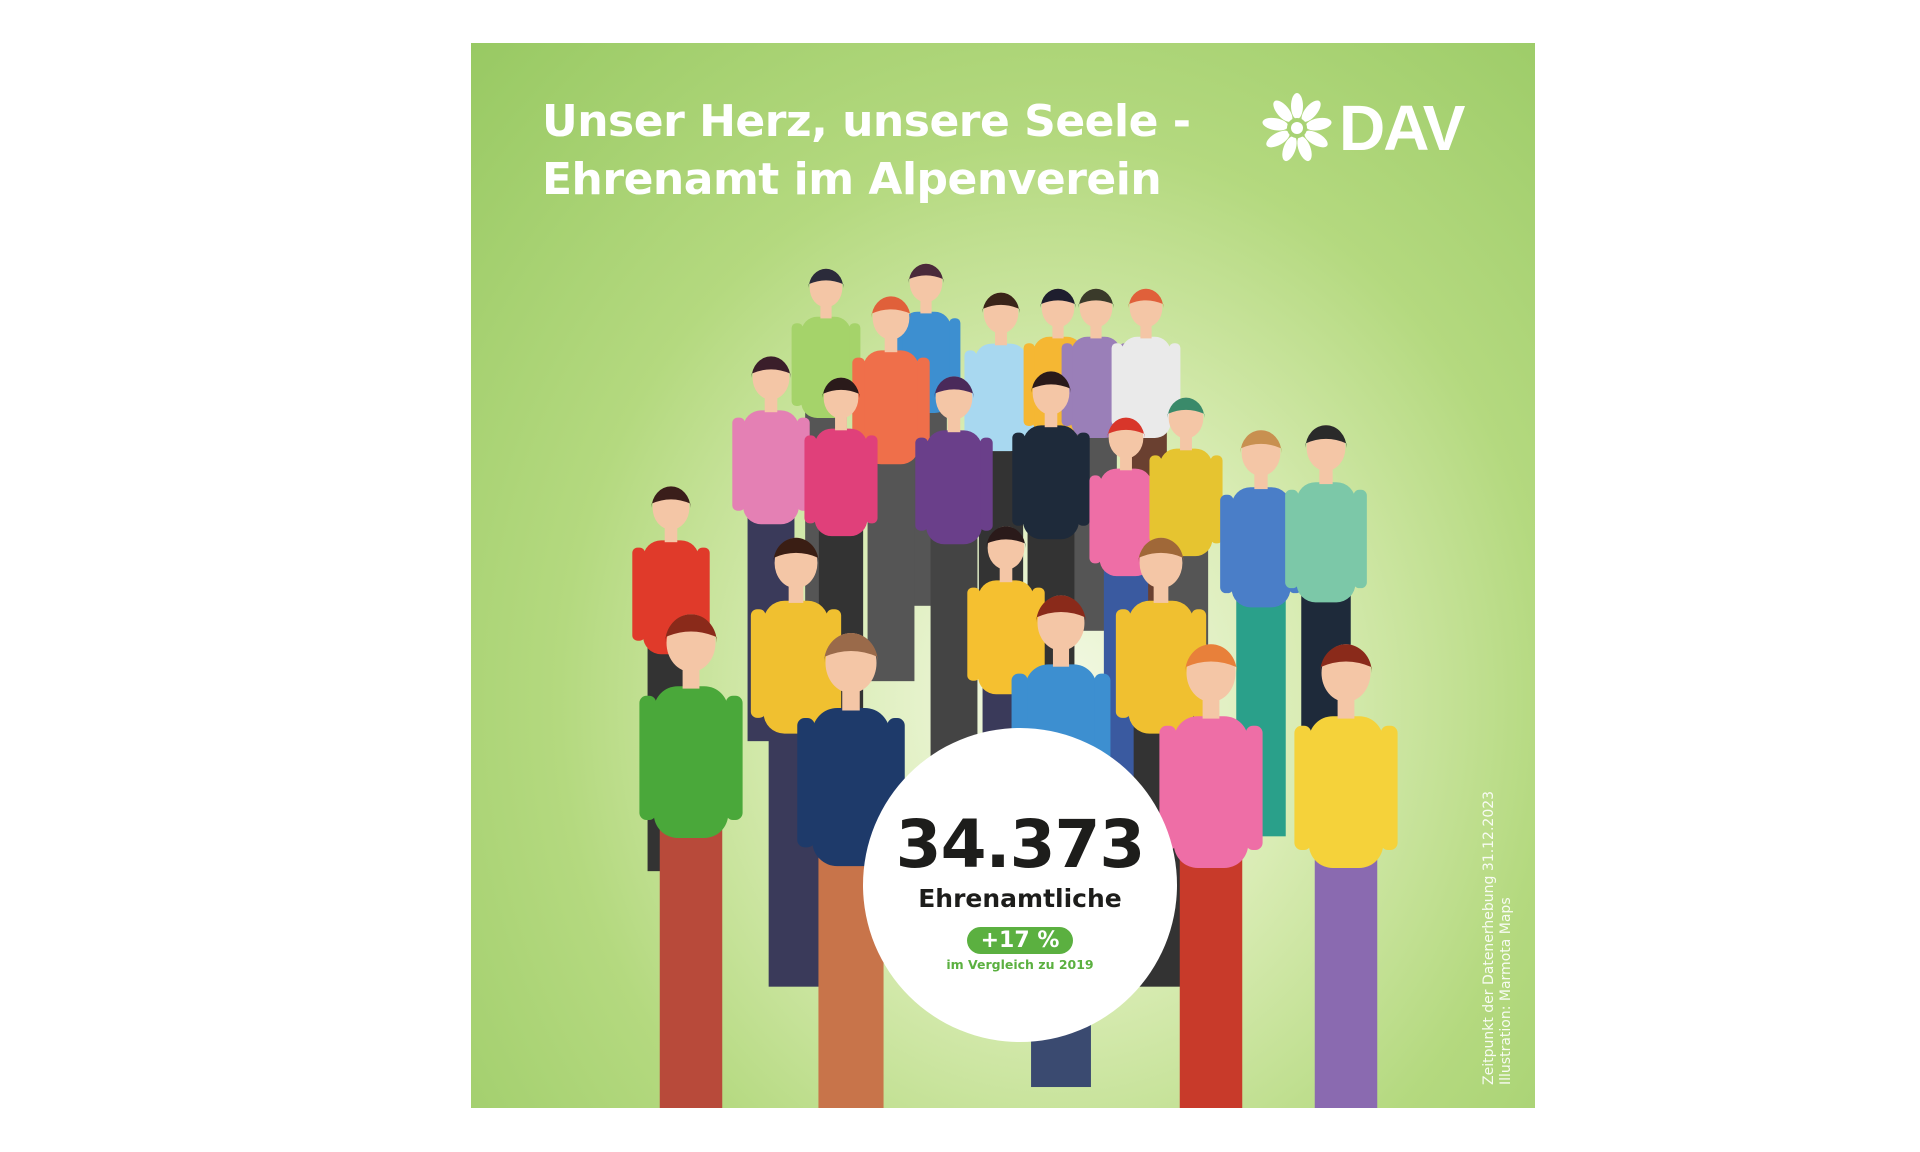 Image resolution: width=1920 pixels, height=1152 pixels. I want to click on volunteer-count: 34.373, so click(1020, 844).